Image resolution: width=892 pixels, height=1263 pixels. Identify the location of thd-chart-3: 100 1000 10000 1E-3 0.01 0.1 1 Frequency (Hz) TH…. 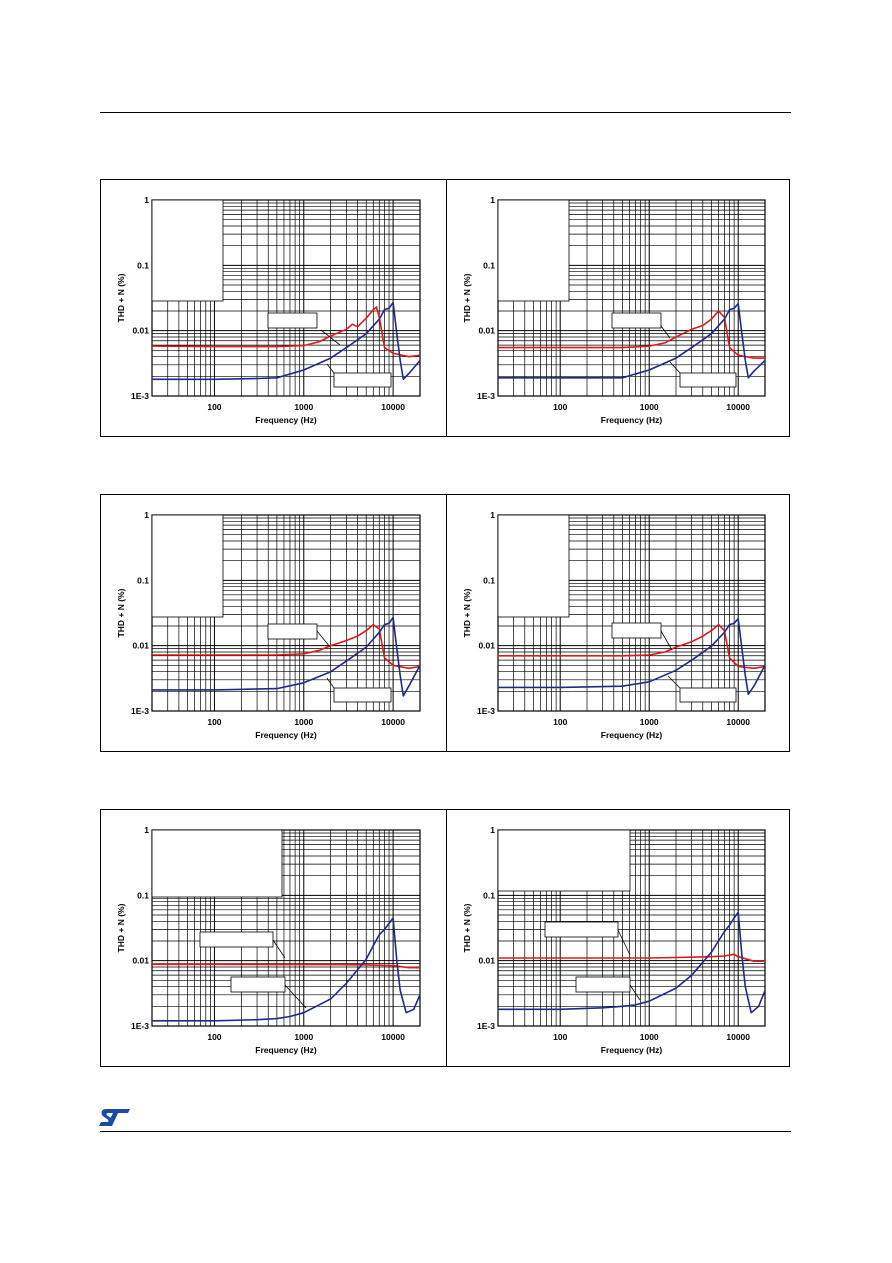
(268, 625).